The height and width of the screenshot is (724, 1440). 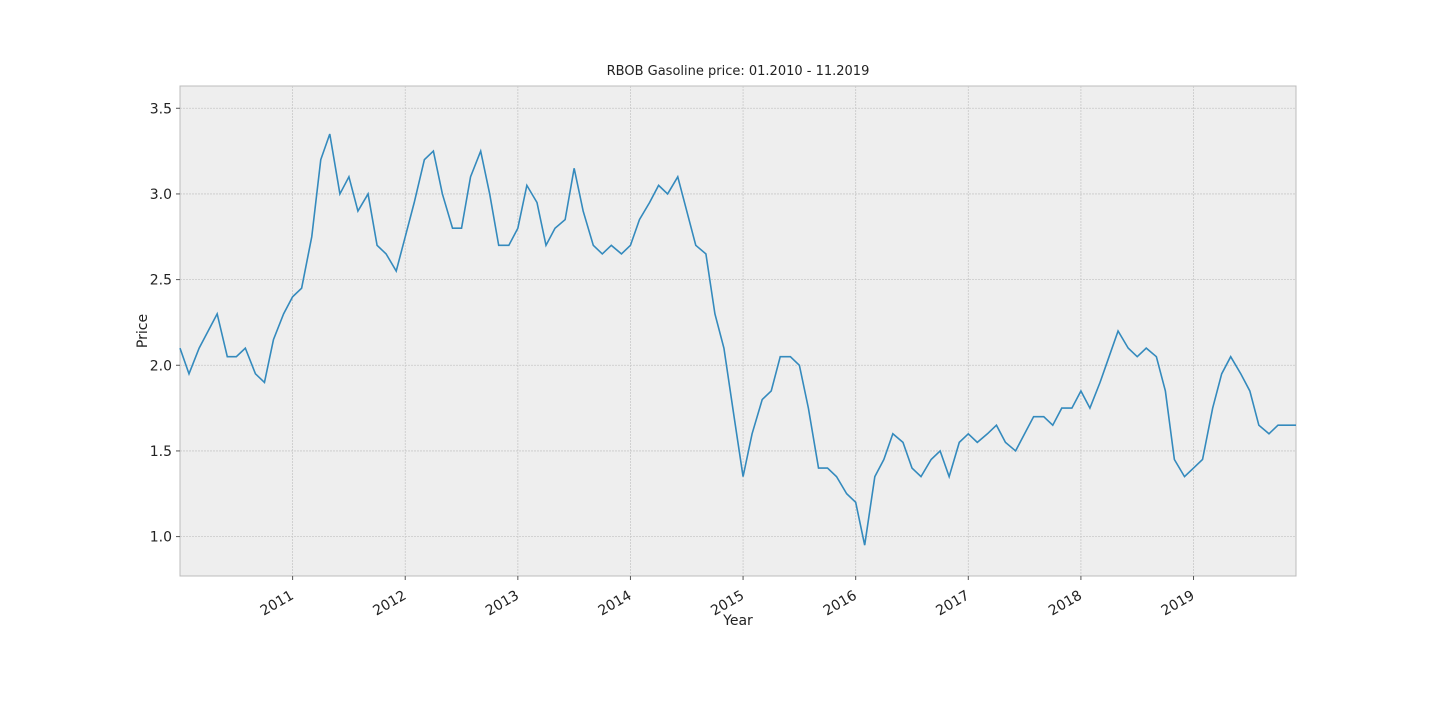 What do you see at coordinates (161, 366) in the screenshot?
I see `y-tick-label: 2.0` at bounding box center [161, 366].